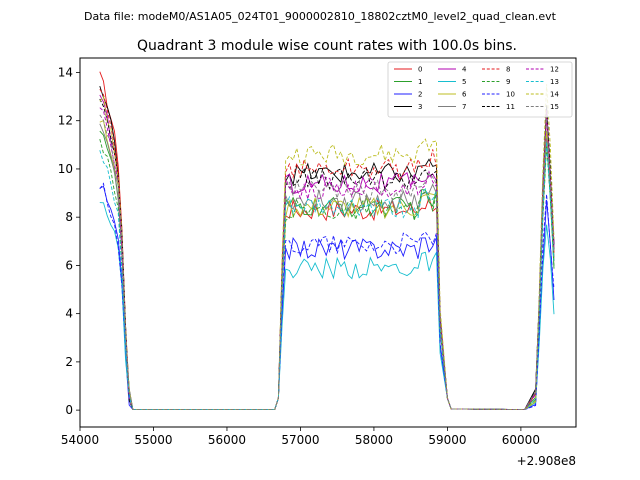 This screenshot has height=480, width=640. What do you see at coordinates (69, 265) in the screenshot?
I see `y-tick-label: 6` at bounding box center [69, 265].